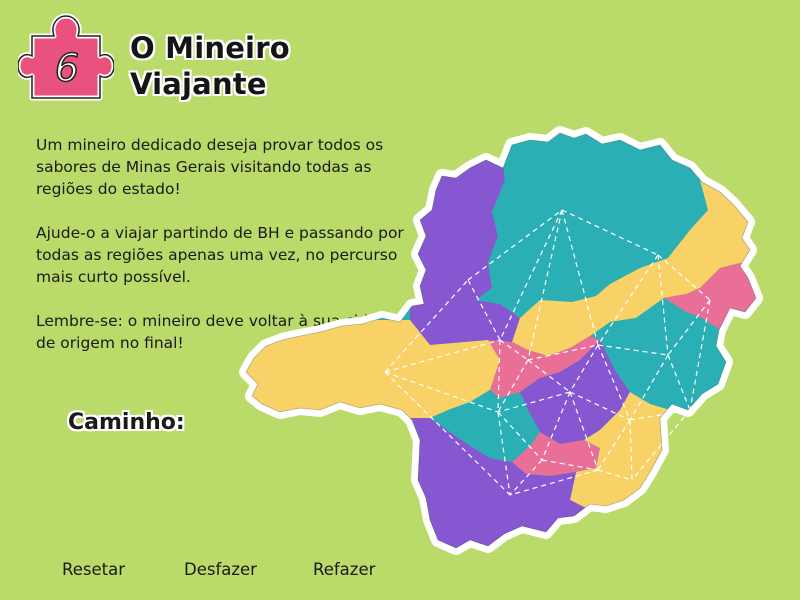  Describe the element at coordinates (712, 296) in the screenshot. I see `region-mucuri` at that location.